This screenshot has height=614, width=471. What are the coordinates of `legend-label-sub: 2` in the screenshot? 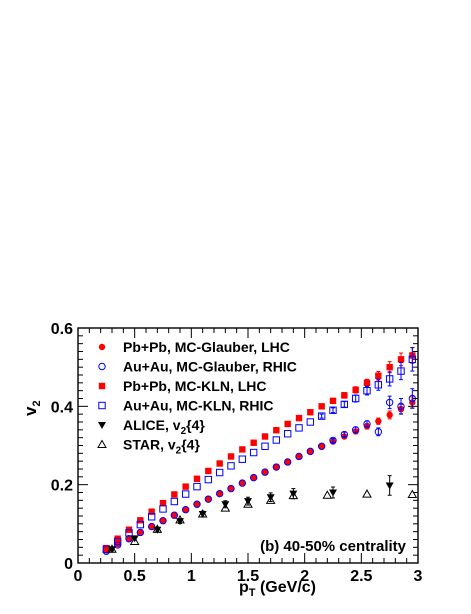 It's located at (184, 431).